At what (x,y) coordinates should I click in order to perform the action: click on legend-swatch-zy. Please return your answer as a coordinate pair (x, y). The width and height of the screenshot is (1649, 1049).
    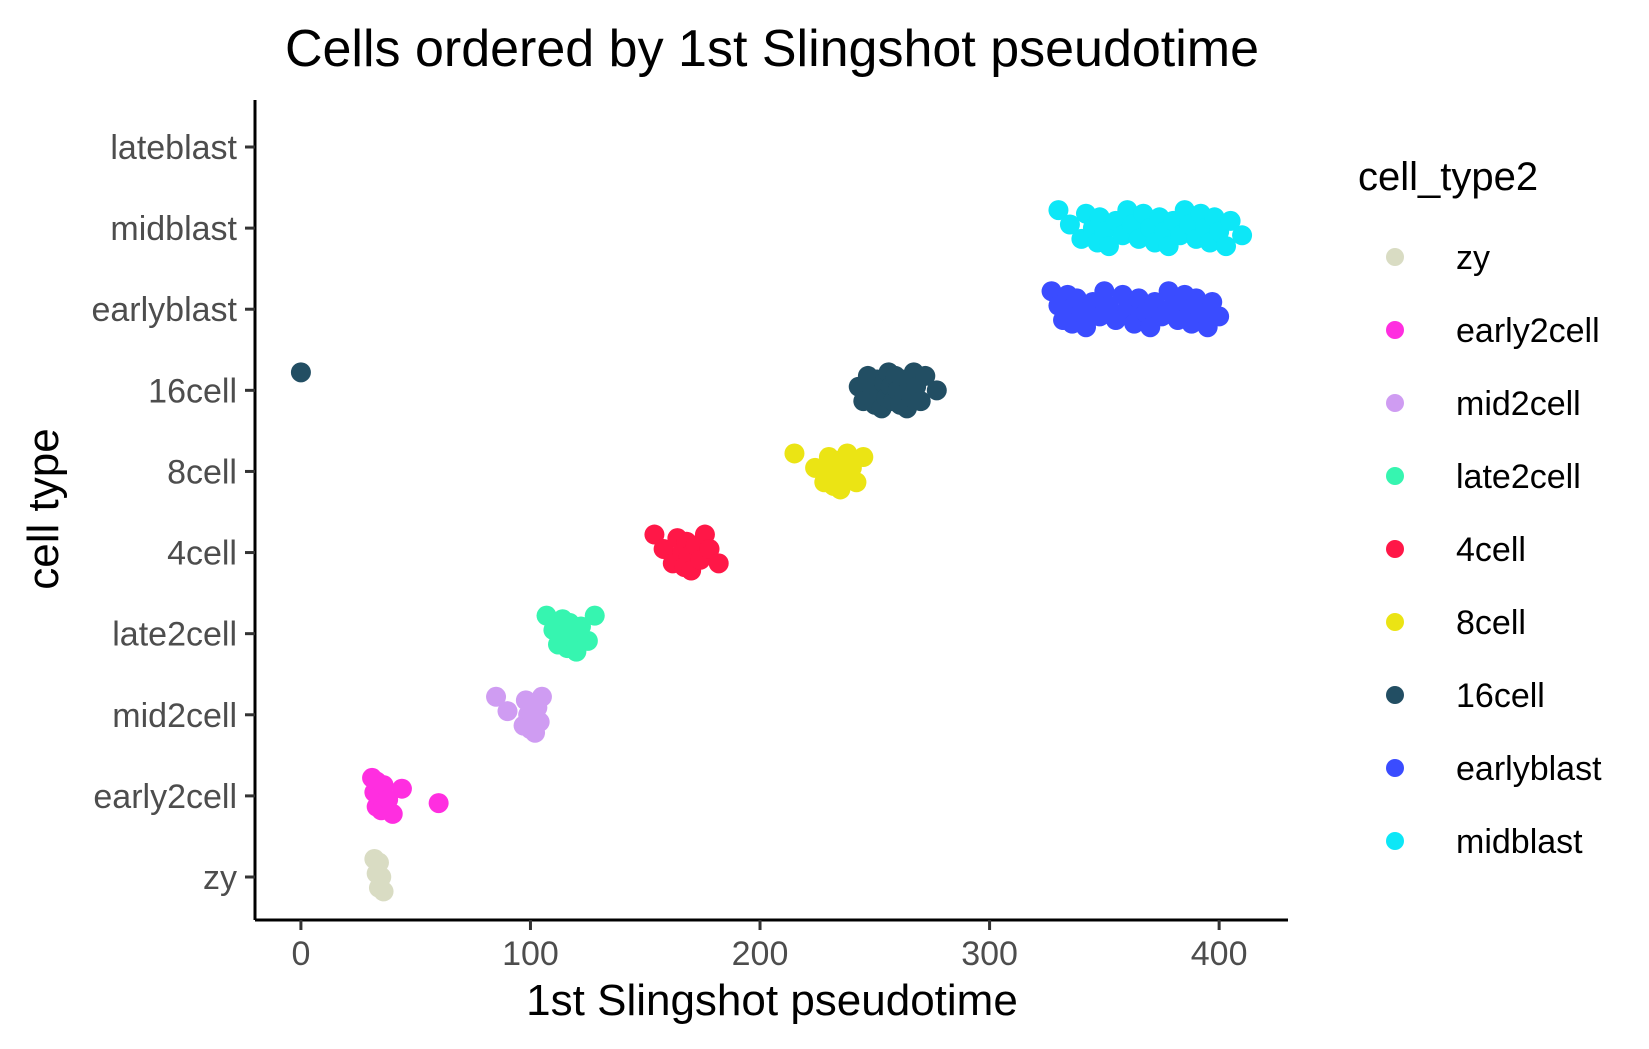
    Looking at the image, I should click on (1395, 257).